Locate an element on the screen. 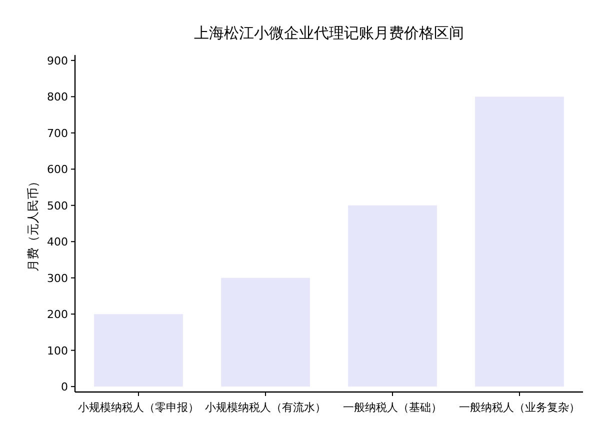 This screenshot has height=440, width=600. y-tick-label: 200 is located at coordinates (57, 315).